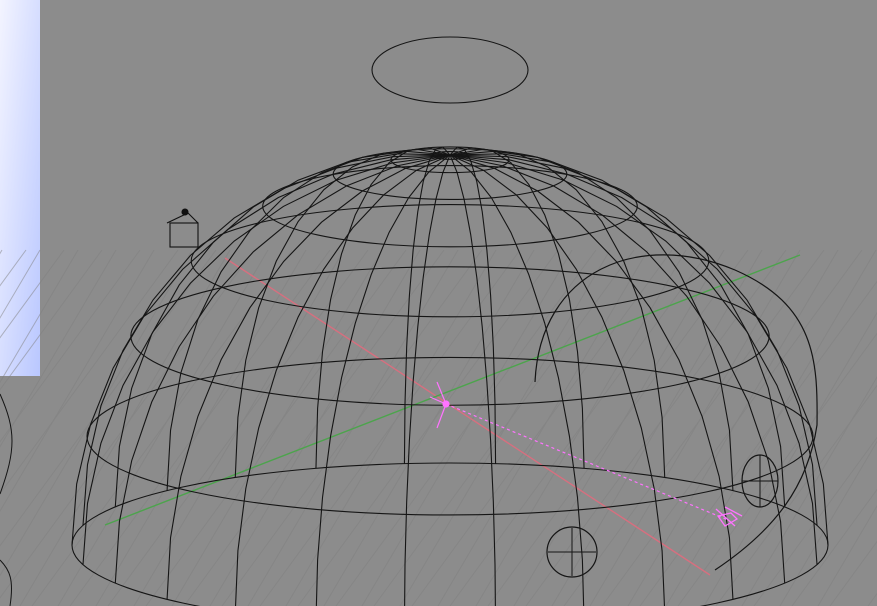  I want to click on backdrop-gradient, so click(20, 188).